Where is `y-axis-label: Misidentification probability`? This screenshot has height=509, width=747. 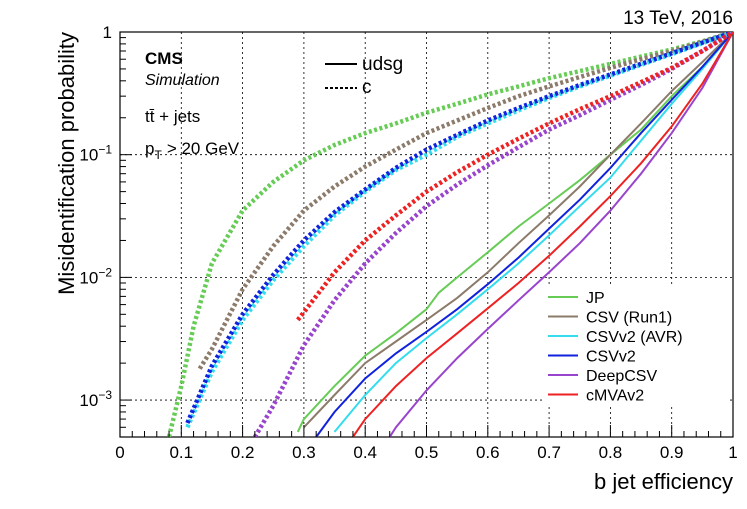
y-axis-label: Misidentification probability is located at coordinates (66, 163).